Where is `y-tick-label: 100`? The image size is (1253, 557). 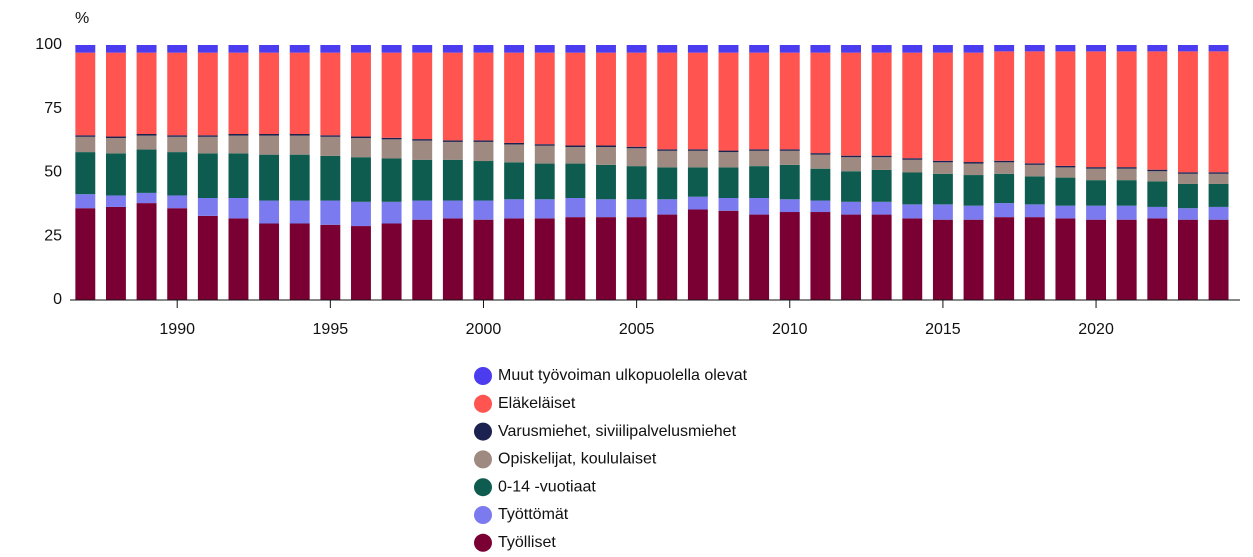
y-tick-label: 100 is located at coordinates (48, 44).